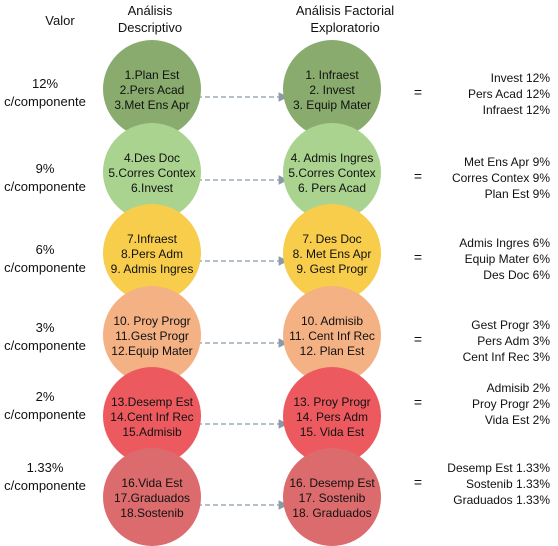  I want to click on descriptivo-item: 16.Vida Est, so click(152, 482).